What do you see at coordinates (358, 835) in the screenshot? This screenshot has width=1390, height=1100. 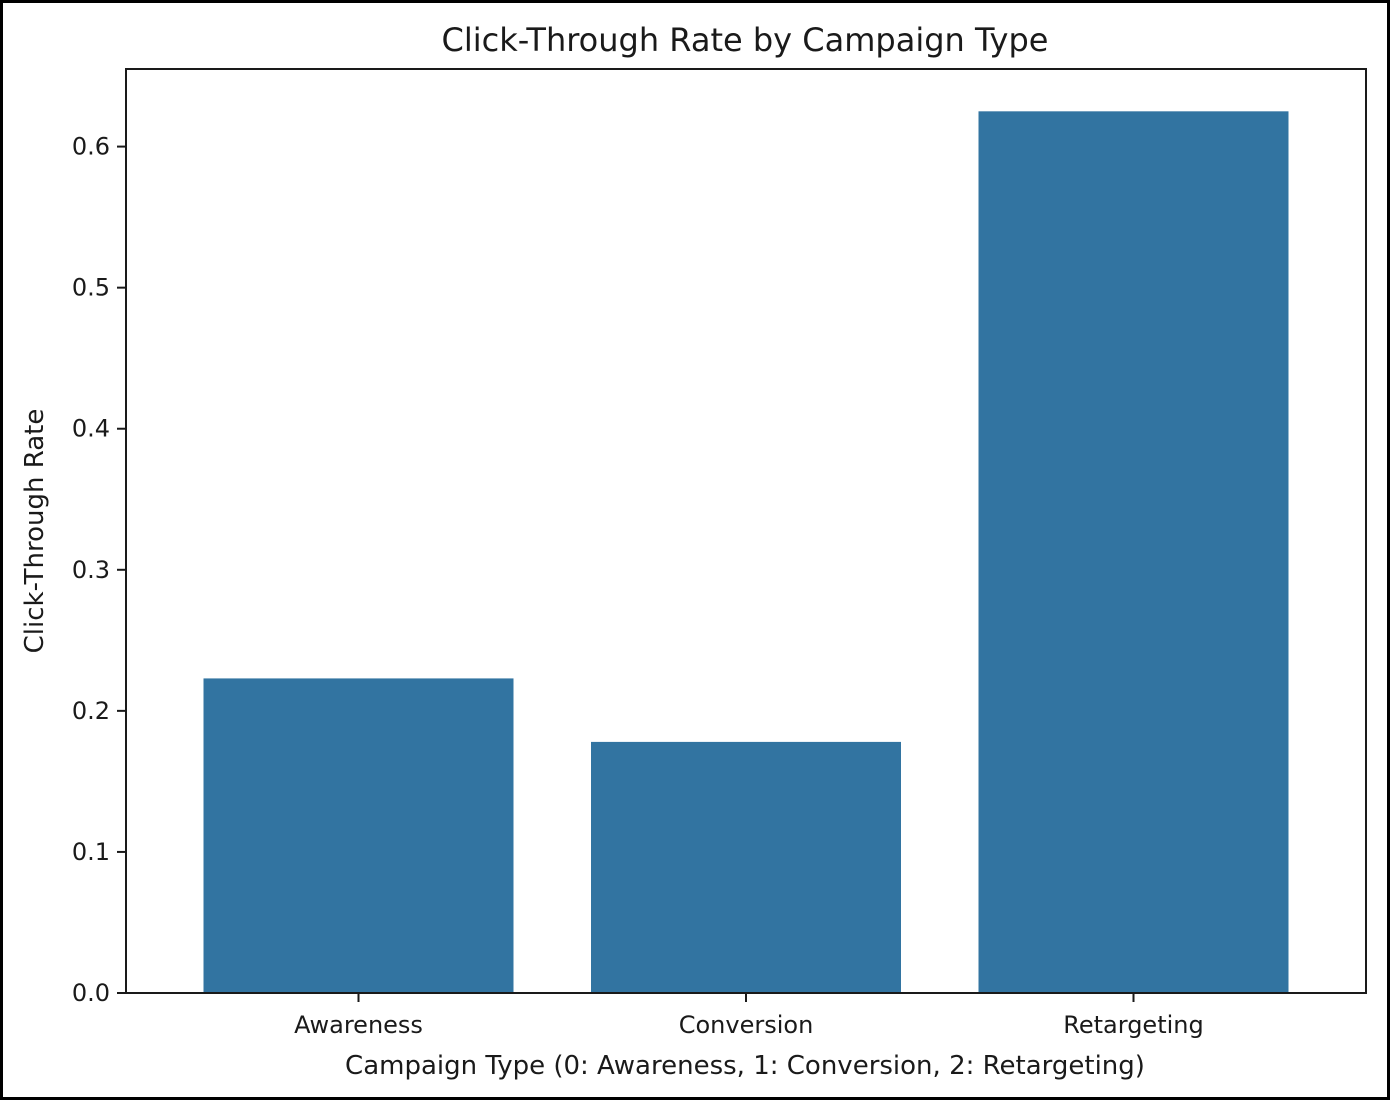 I see `bar-awareness` at bounding box center [358, 835].